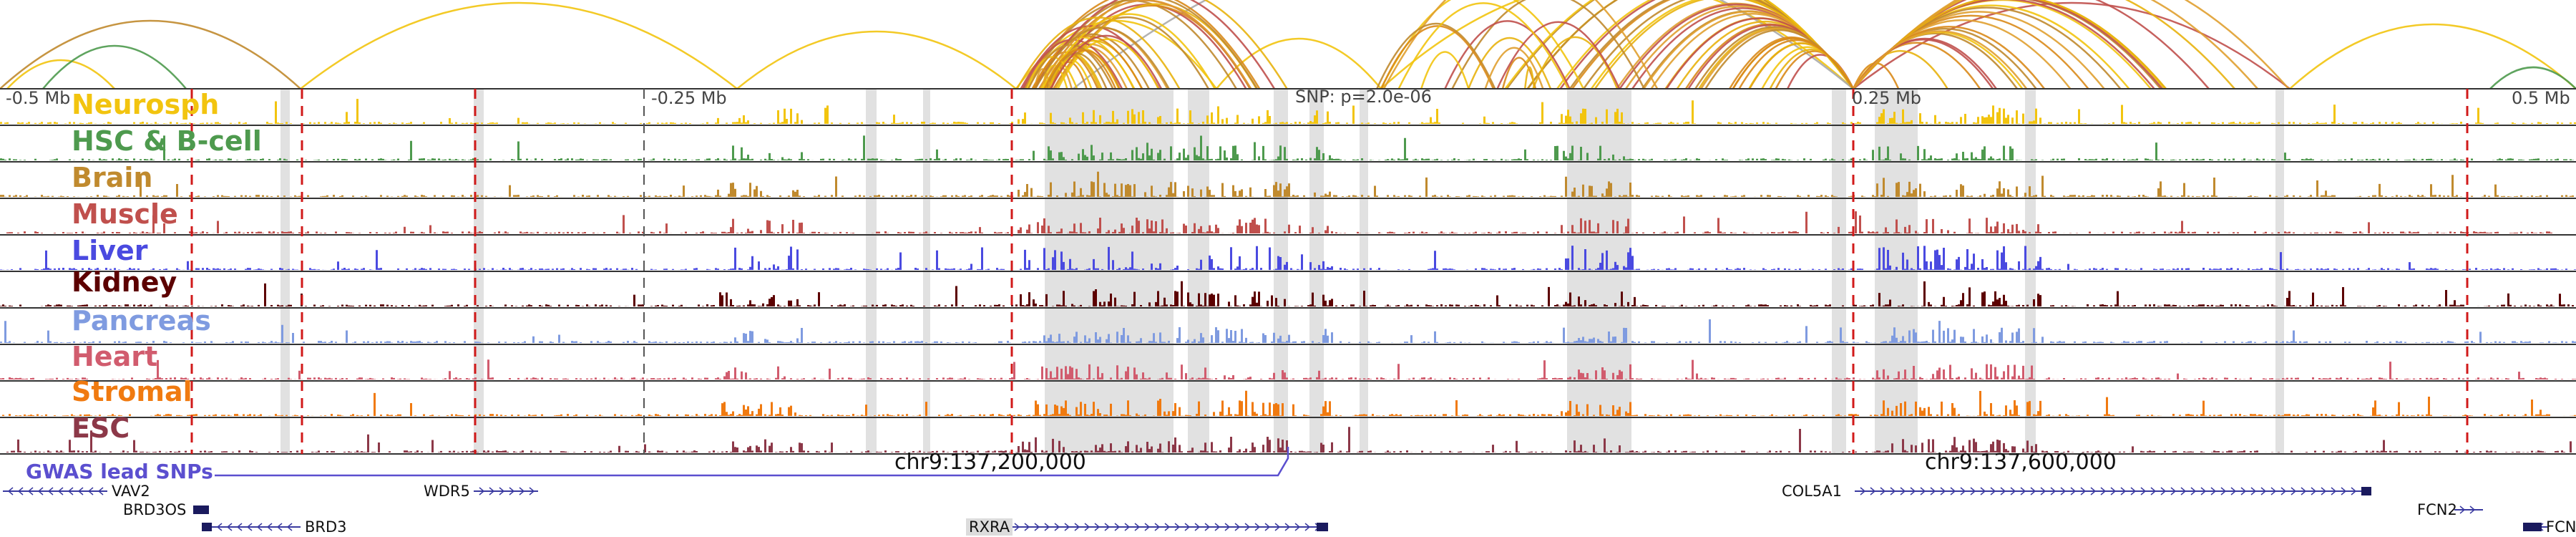 This screenshot has height=537, width=2576. What do you see at coordinates (131, 491) in the screenshot?
I see `gene-label-vav2: VAV2` at bounding box center [131, 491].